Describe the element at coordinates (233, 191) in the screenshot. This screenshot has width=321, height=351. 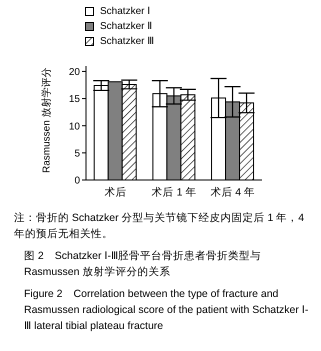
I see `x-tick-label: 术后 4 年` at that location.